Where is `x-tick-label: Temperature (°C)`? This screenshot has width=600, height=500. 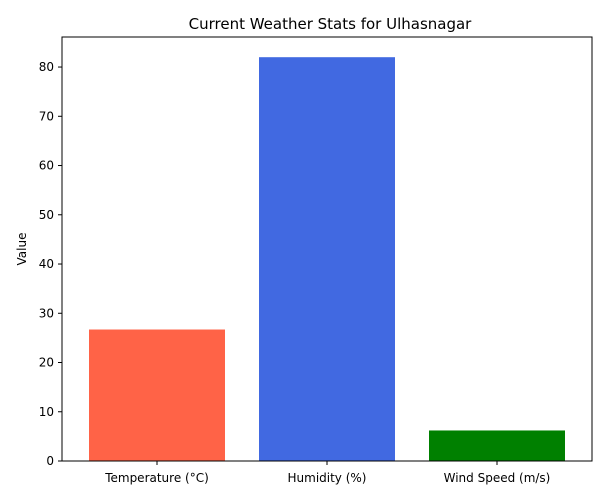
x-tick-label: Temperature (°C) is located at coordinates (156, 478).